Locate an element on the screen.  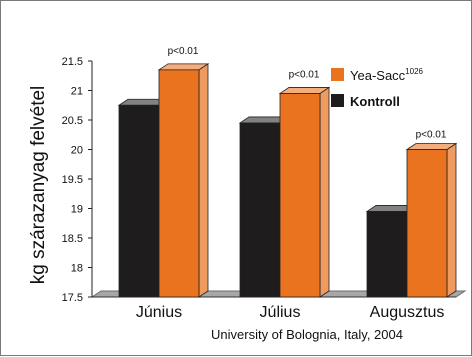
x-tick-label: Július is located at coordinates (280, 312).